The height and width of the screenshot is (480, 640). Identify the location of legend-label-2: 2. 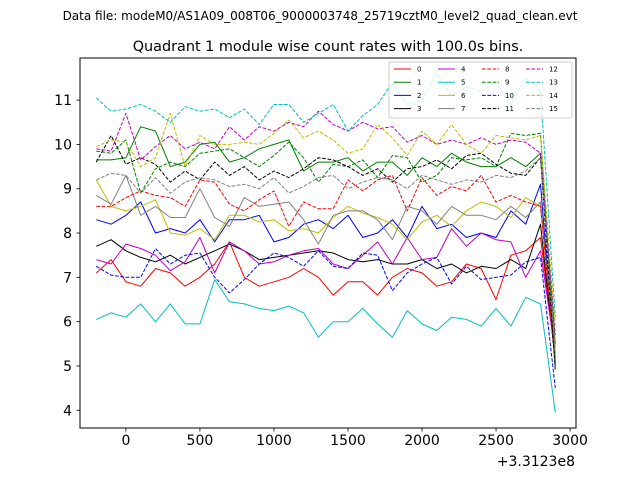
(419, 96).